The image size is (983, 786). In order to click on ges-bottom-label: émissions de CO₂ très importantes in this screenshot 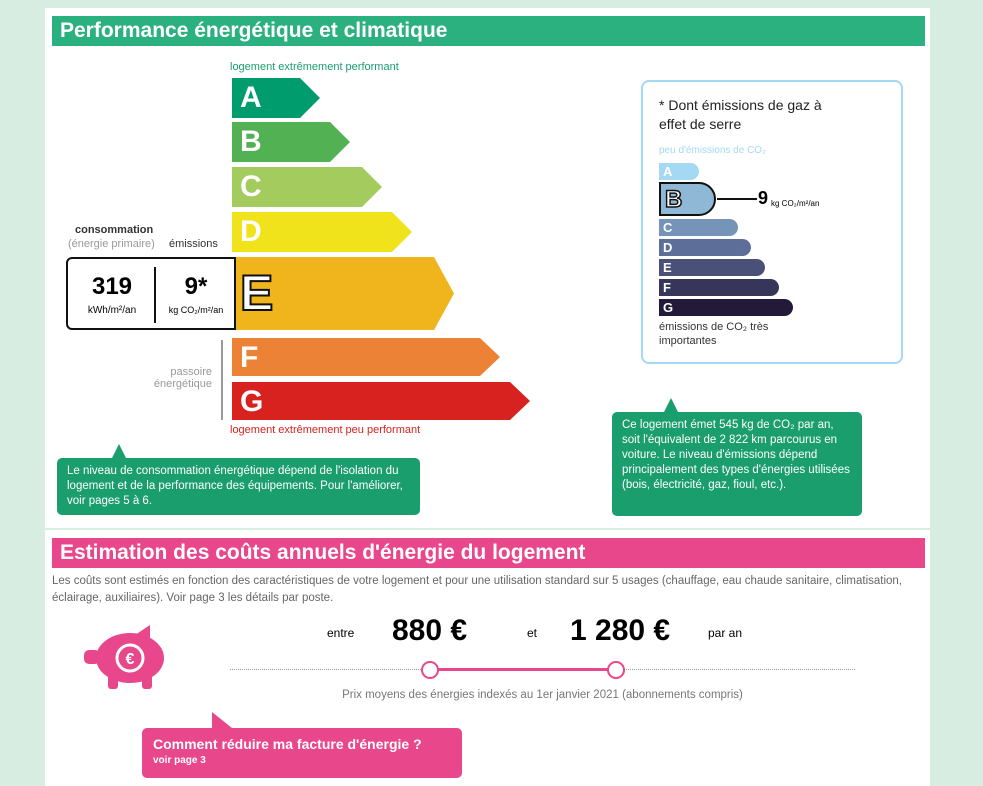, I will do `click(714, 334)`.